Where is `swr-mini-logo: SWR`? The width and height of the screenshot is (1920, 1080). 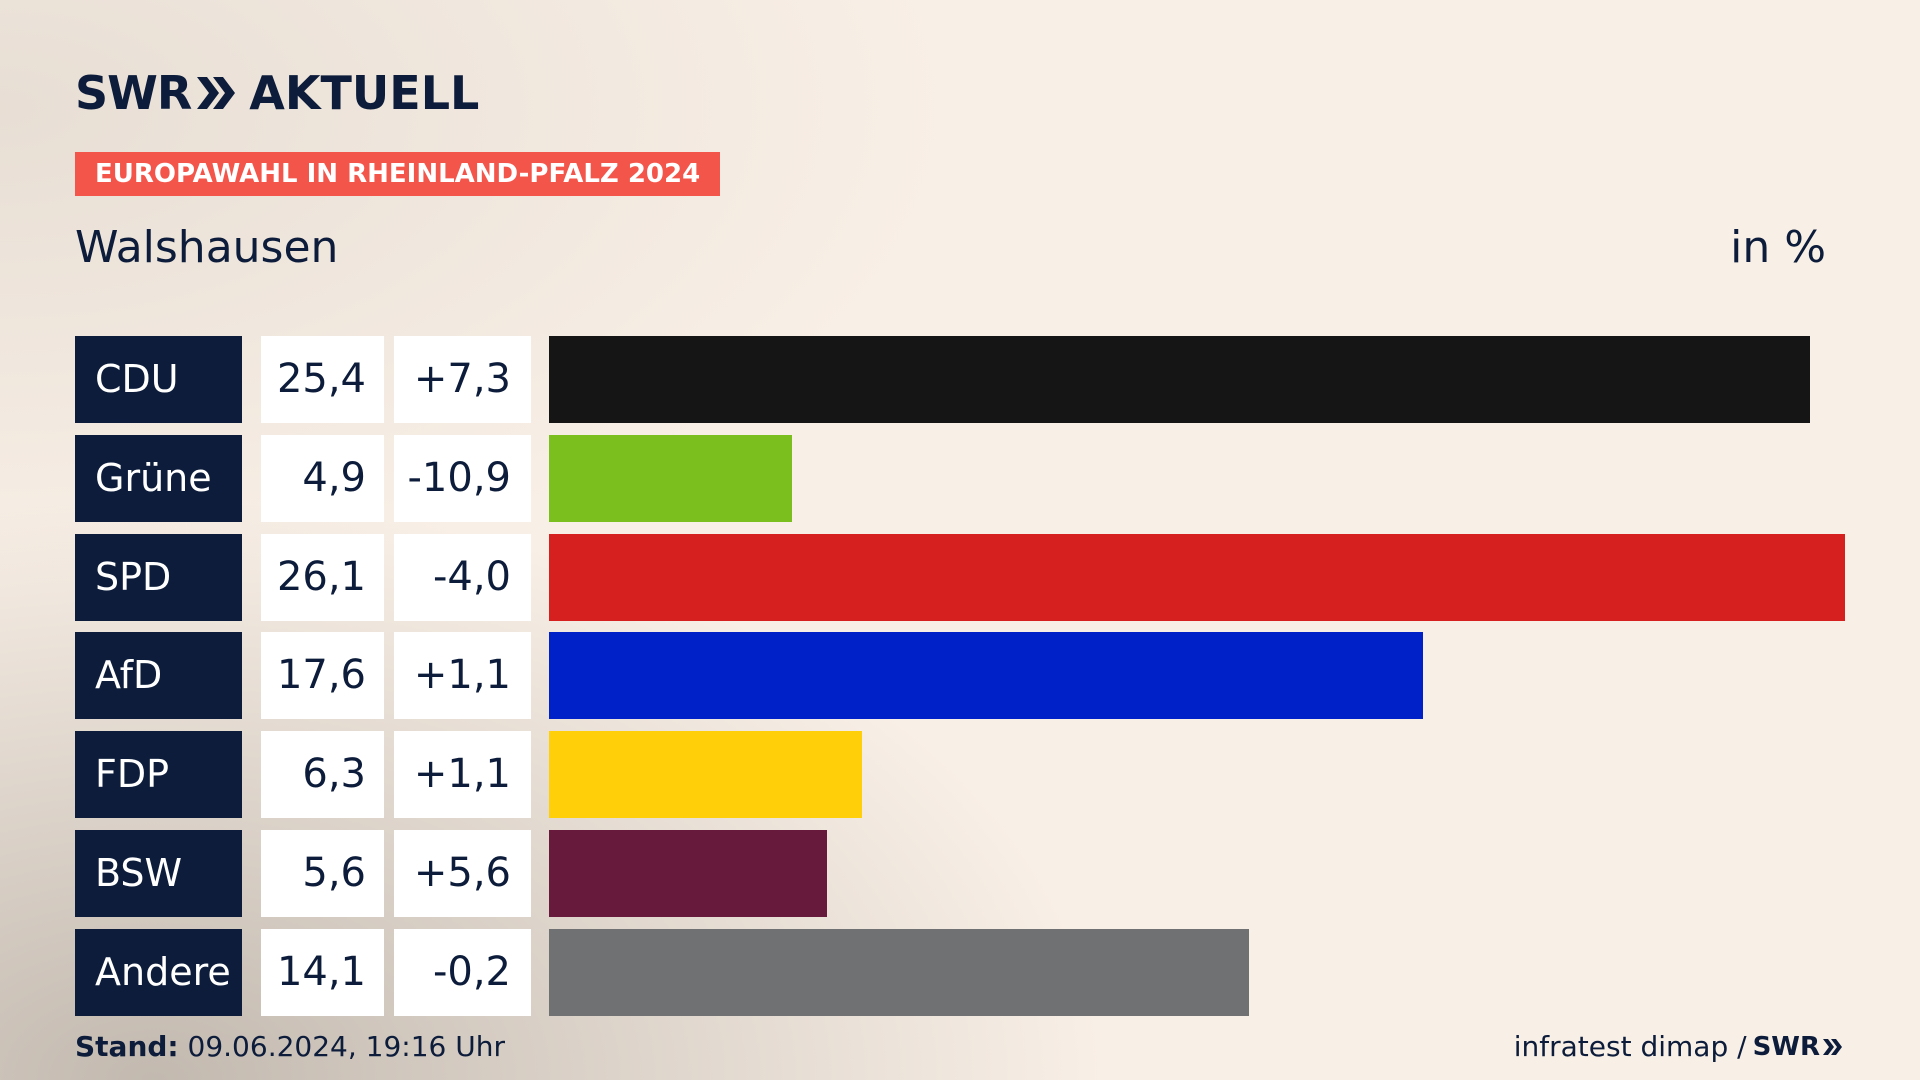 swr-mini-logo: SWR is located at coordinates (1798, 1047).